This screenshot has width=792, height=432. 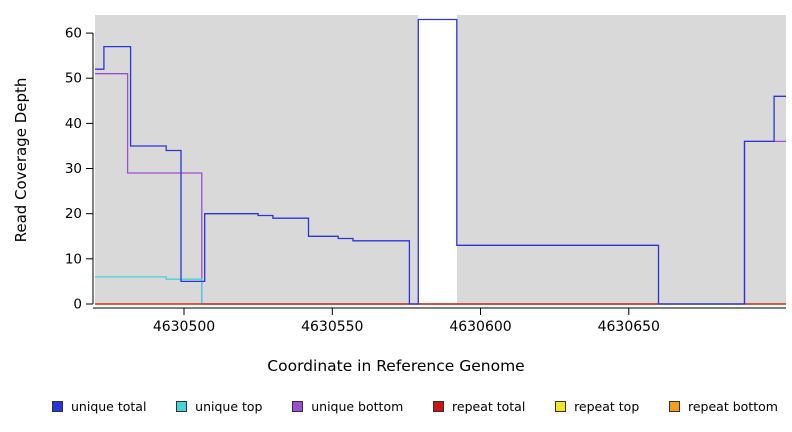 I want to click on y-tick-label: 0, so click(x=77, y=305).